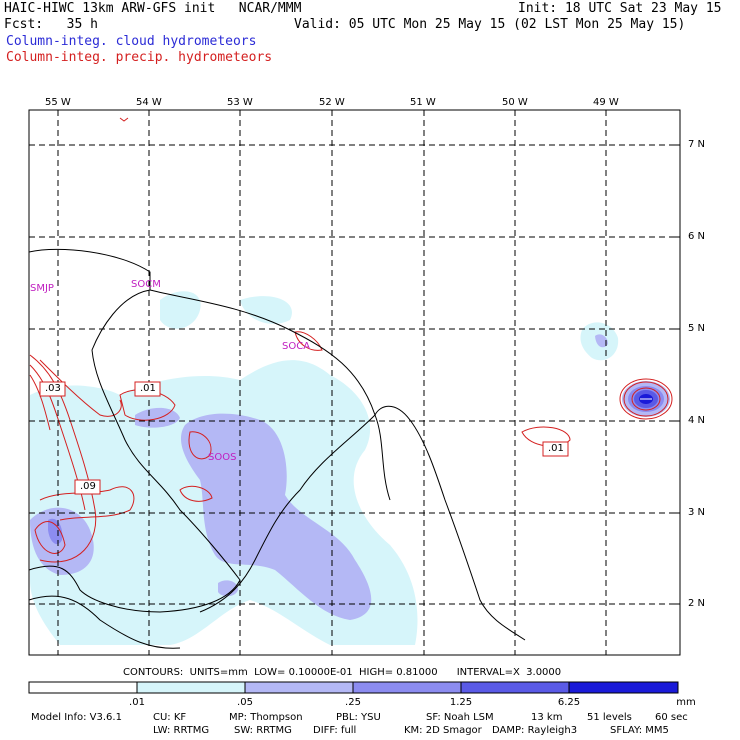 This screenshot has width=740, height=740. I want to click on lat-label-4n: 4 N, so click(697, 420).